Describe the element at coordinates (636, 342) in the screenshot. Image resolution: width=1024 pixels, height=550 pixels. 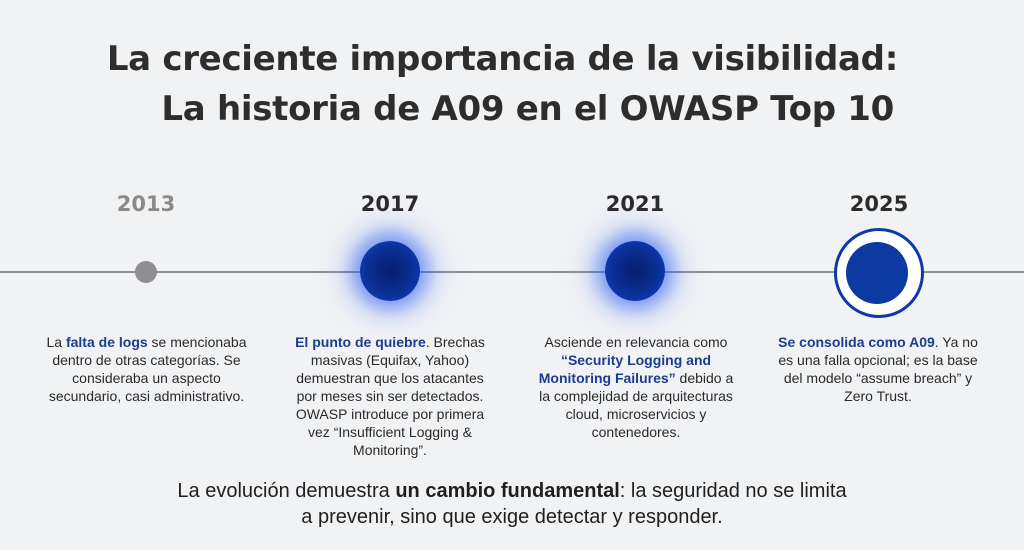
I see `desc-2021-pre: Asciende en relevancia como` at that location.